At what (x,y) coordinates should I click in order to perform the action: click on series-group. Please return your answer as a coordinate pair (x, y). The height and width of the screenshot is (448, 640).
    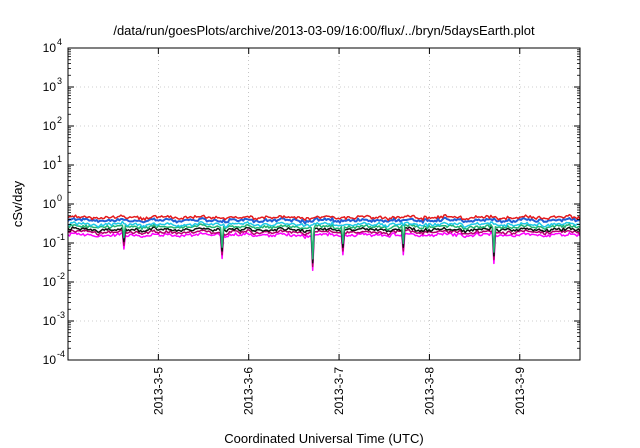
    Looking at the image, I should click on (324, 242).